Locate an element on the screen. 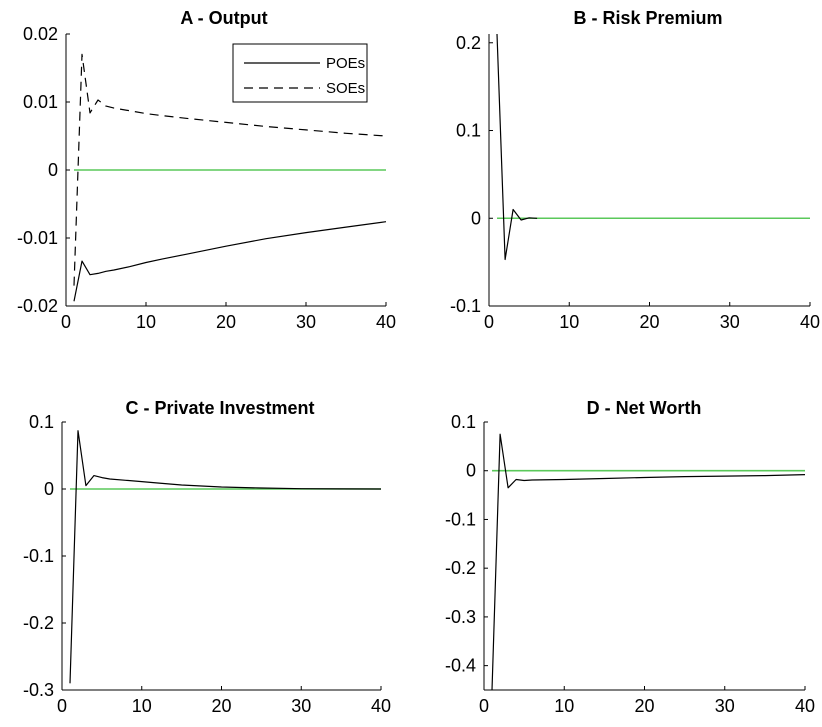 This screenshot has height=727, width=822. panel-c-x-tick-label: 30 is located at coordinates (301, 706).